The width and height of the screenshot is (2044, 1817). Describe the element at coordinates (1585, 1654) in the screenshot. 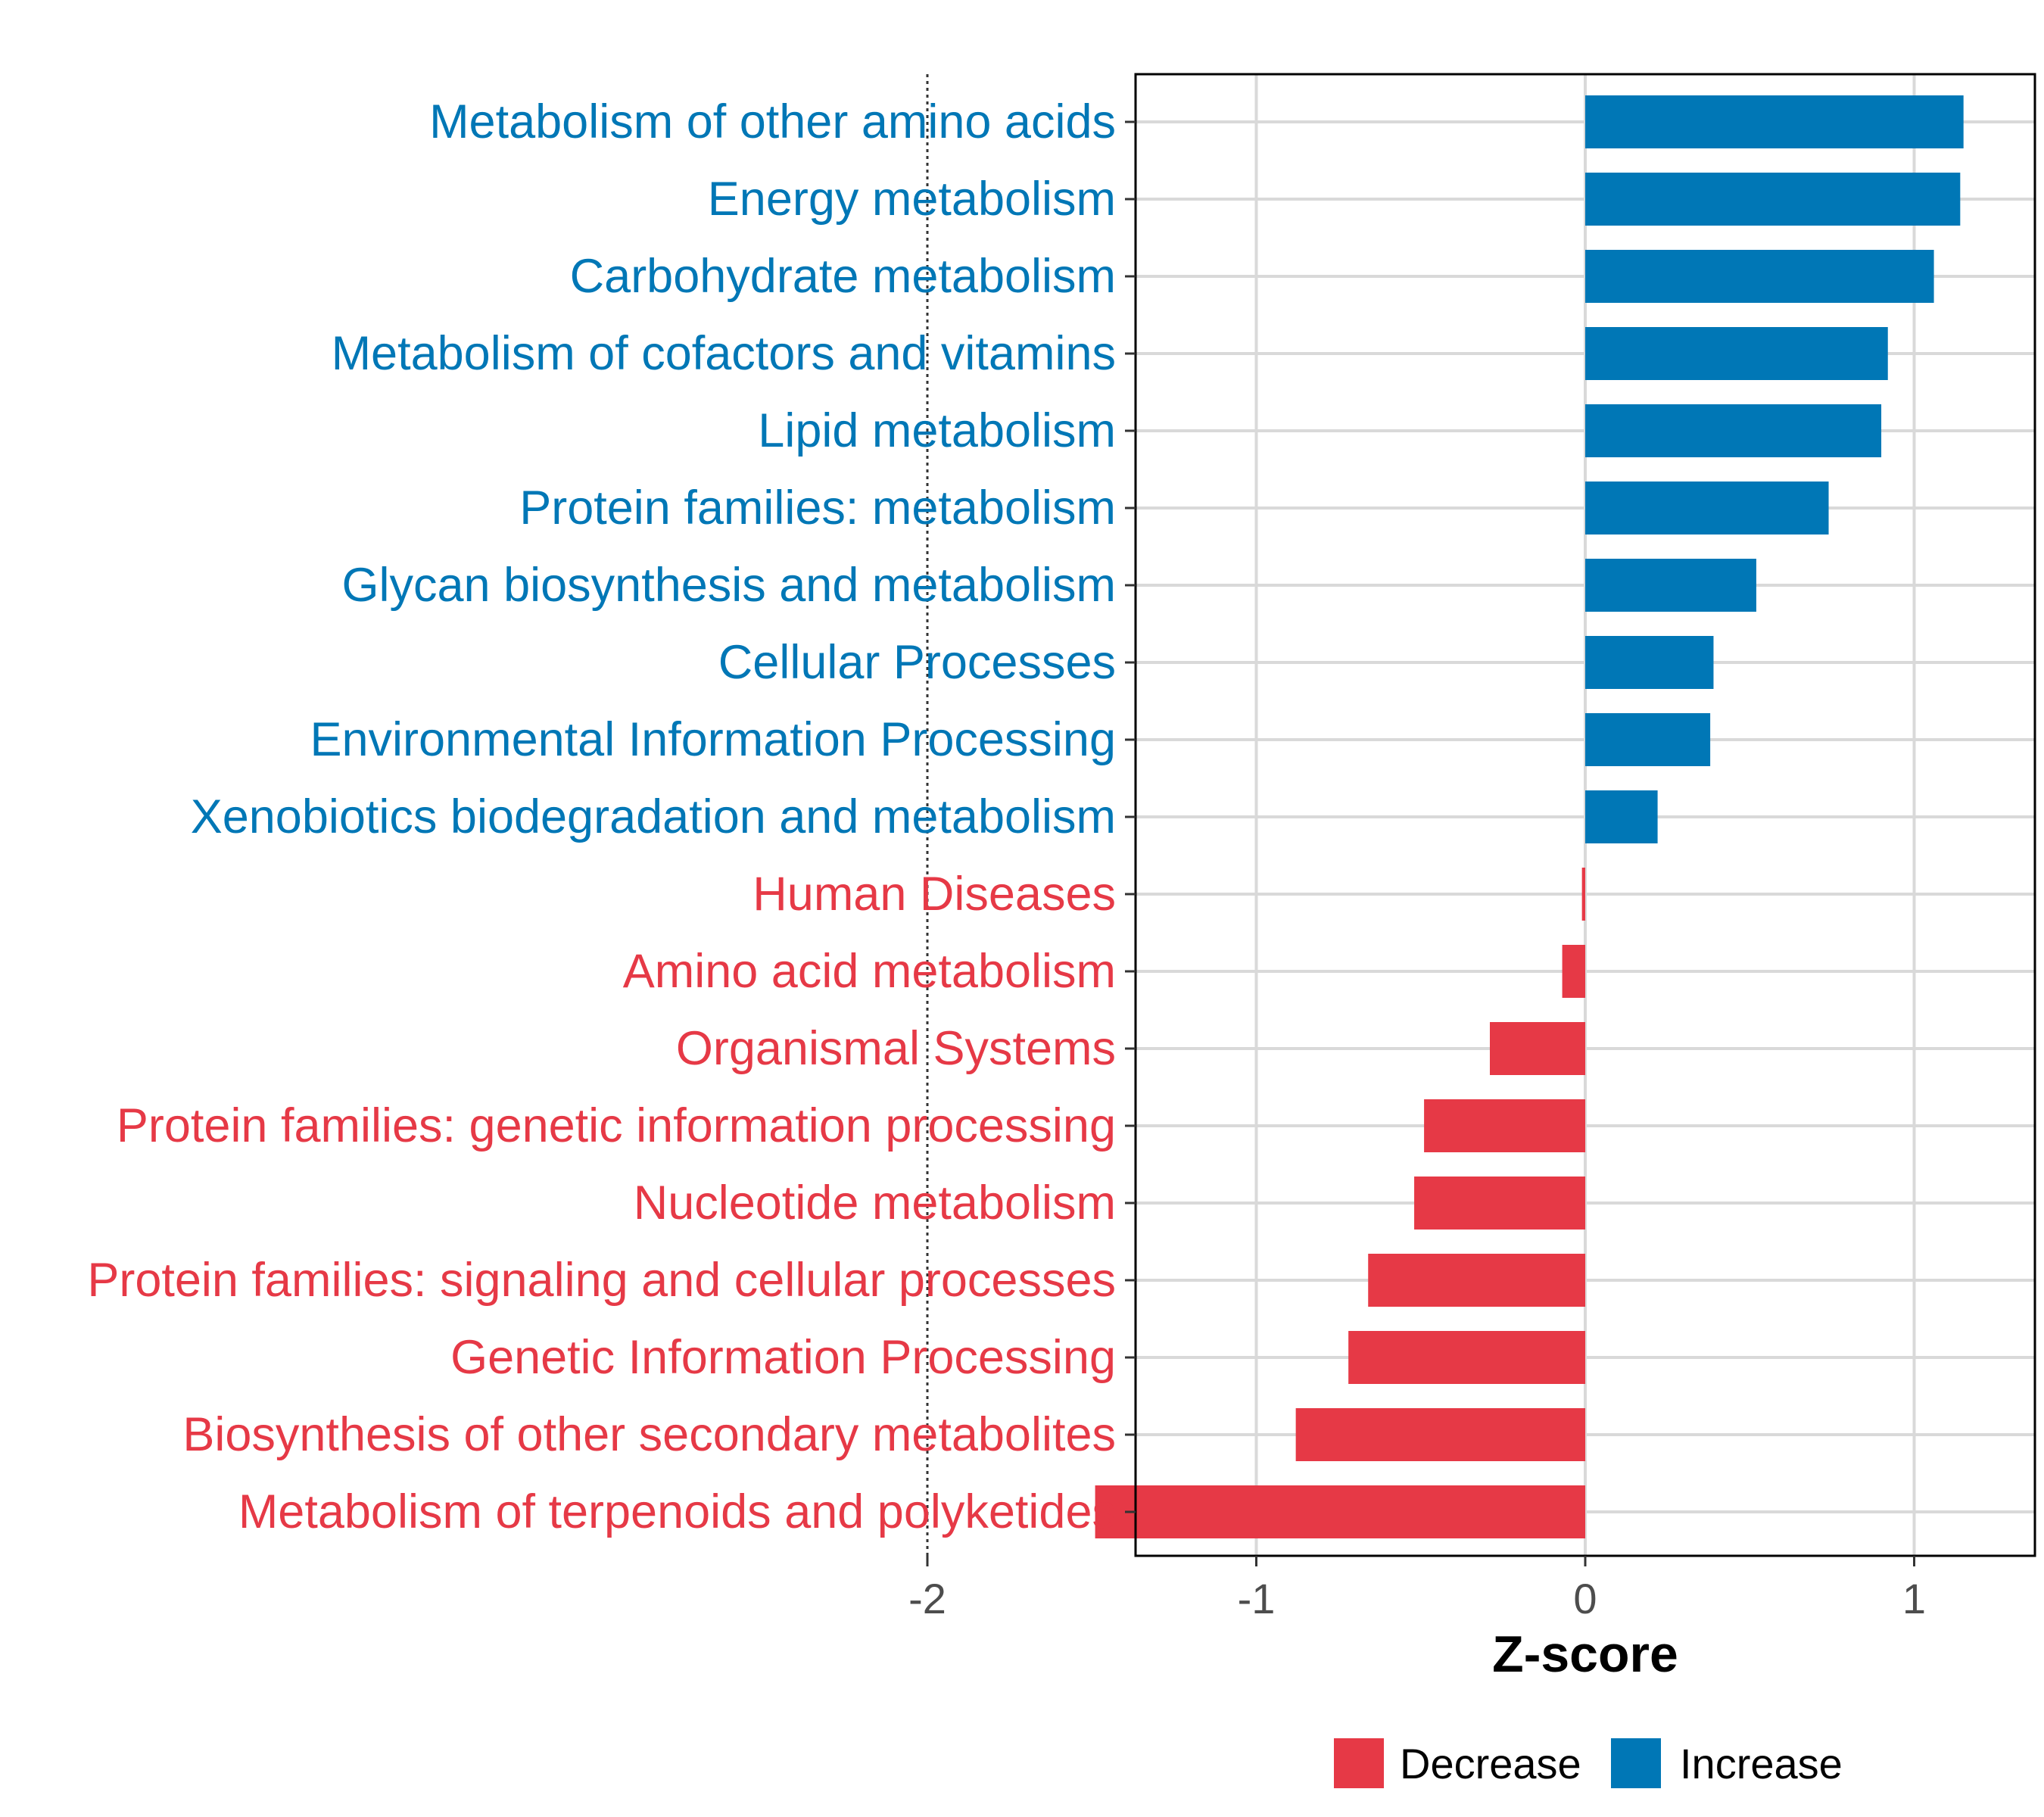

I see `x-axis-title: Z-score` at that location.